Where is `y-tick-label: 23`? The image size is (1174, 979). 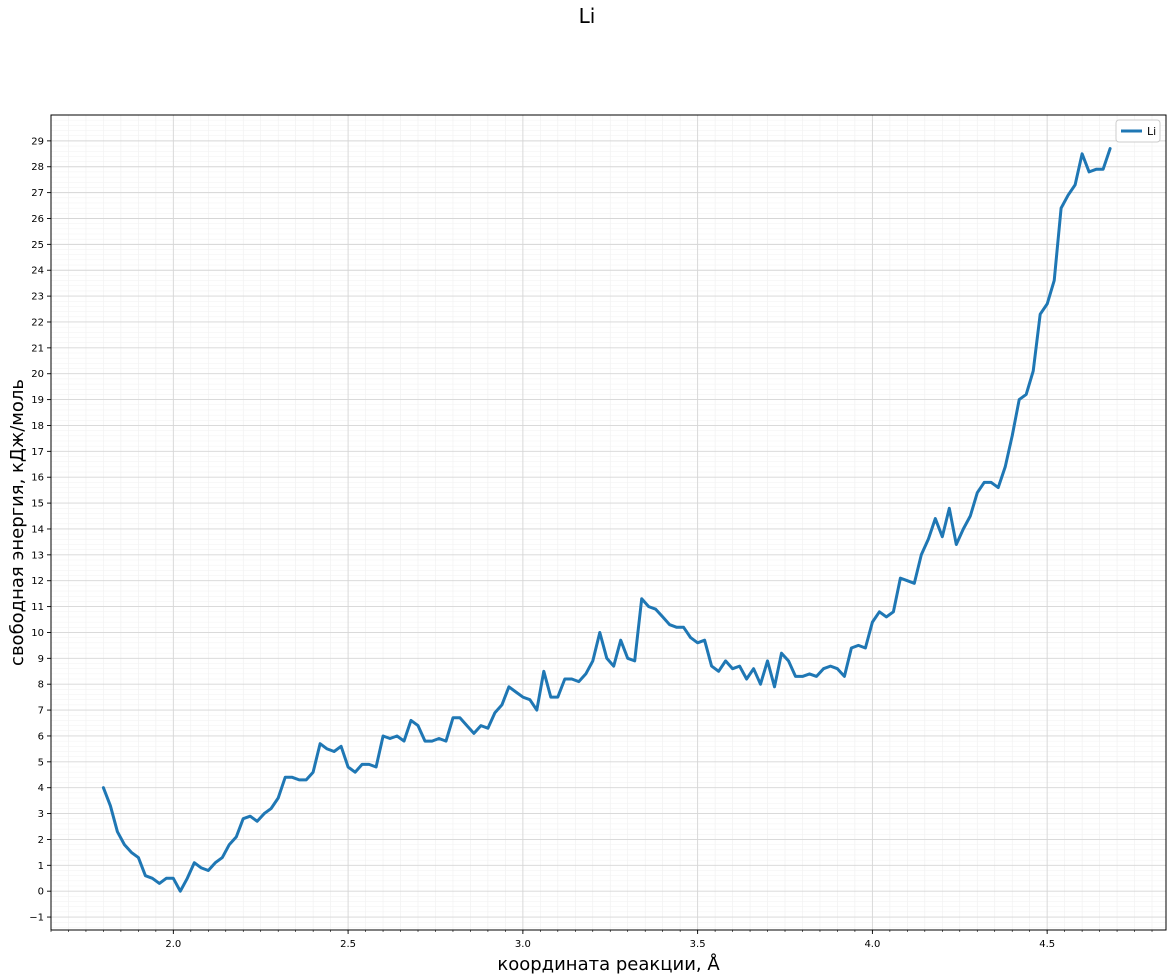 y-tick-label: 23 is located at coordinates (37, 297).